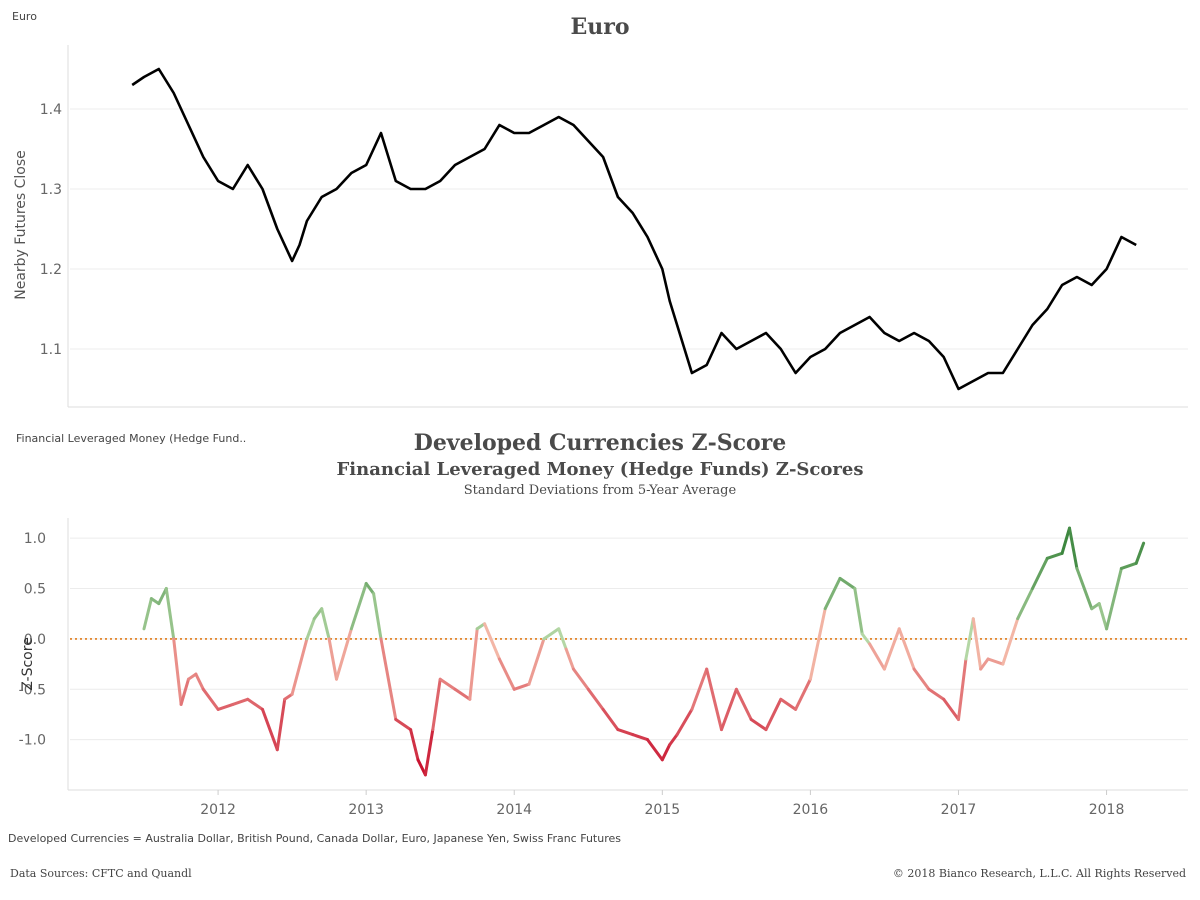 The height and width of the screenshot is (900, 1200). What do you see at coordinates (35, 640) in the screenshot?
I see `z-y-tick-label: 0.0` at bounding box center [35, 640].